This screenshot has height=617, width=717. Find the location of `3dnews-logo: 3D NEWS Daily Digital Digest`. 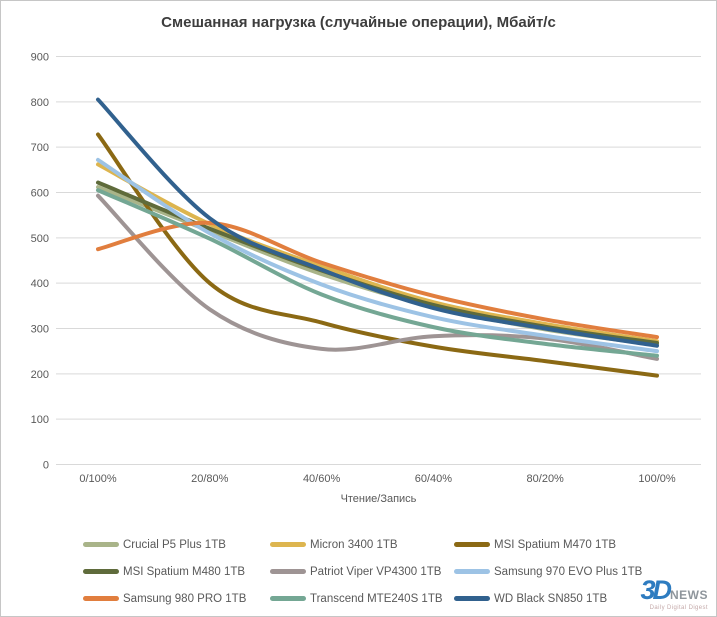

3dnews-logo: 3D NEWS Daily Digital Digest is located at coordinates (674, 594).